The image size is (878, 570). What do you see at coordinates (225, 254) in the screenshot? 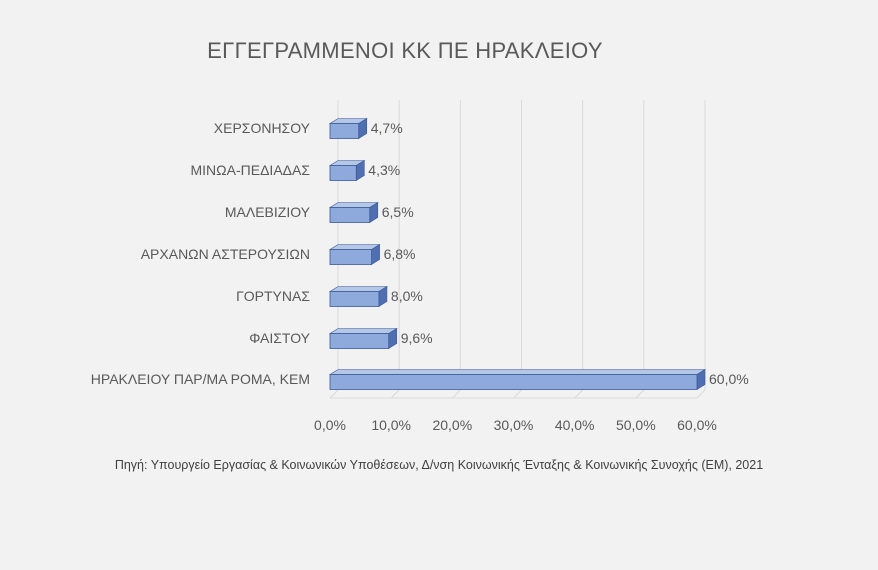
I see `category-label: ΑΡΧΑΝΩΝ ΑΣΤΕΡΟΥΣΙΩΝ` at bounding box center [225, 254].